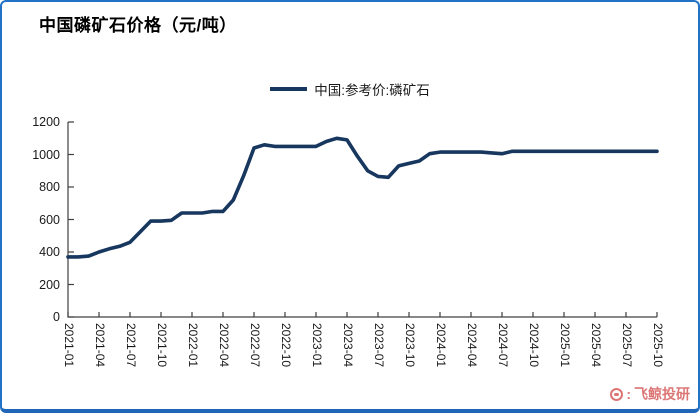 This screenshot has width=700, height=413. Describe the element at coordinates (46, 122) in the screenshot. I see `y-tick-label: 1200` at that location.